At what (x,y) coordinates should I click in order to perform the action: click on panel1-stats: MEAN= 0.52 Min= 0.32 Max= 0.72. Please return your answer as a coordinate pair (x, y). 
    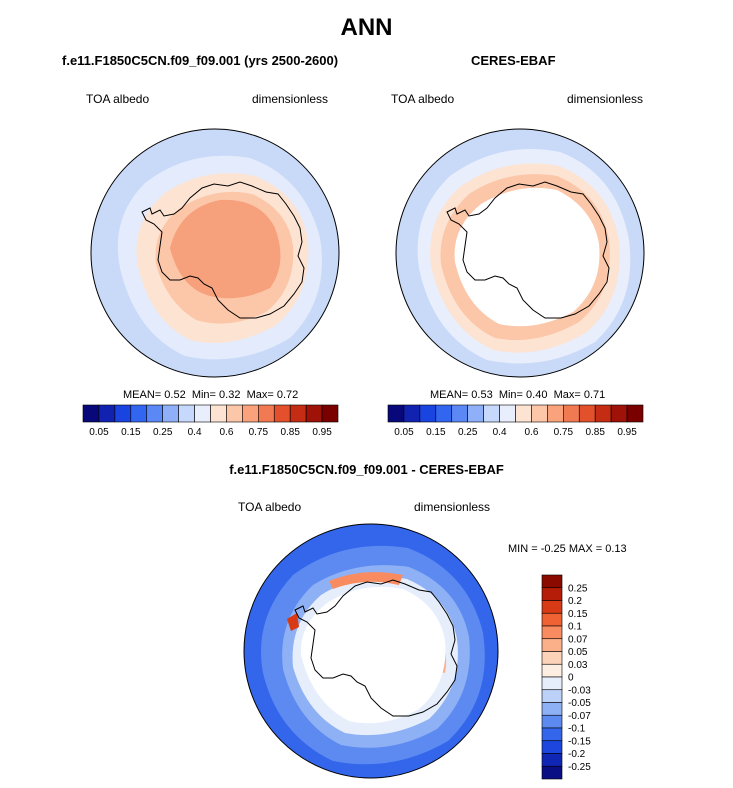
    Looking at the image, I should click on (210, 395).